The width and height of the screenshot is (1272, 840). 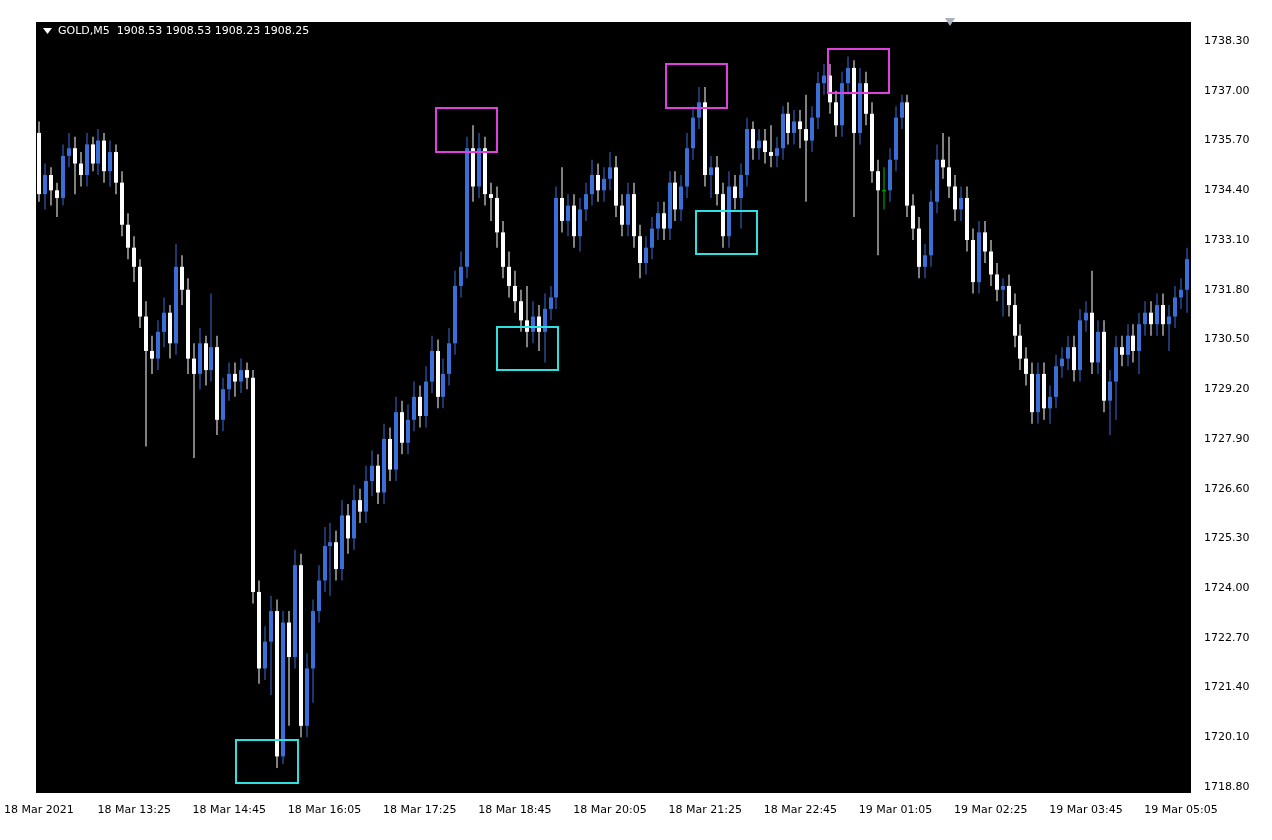 I want to click on y-tick-label: 1720.10, so click(x=1227, y=737).